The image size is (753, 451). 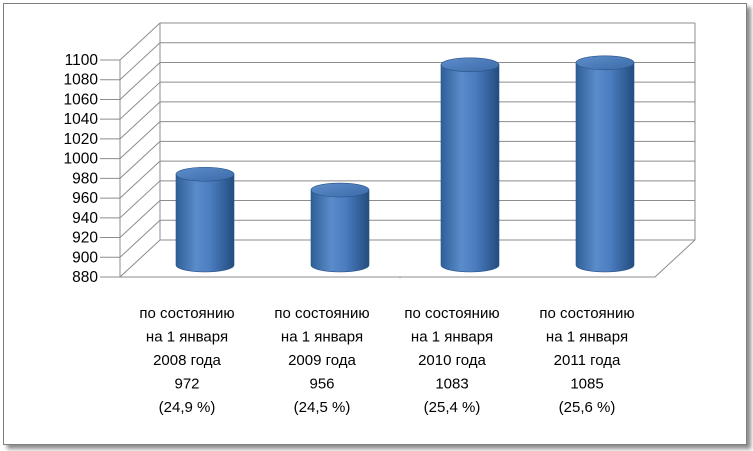 I want to click on floor-edge, so click(x=408, y=258).